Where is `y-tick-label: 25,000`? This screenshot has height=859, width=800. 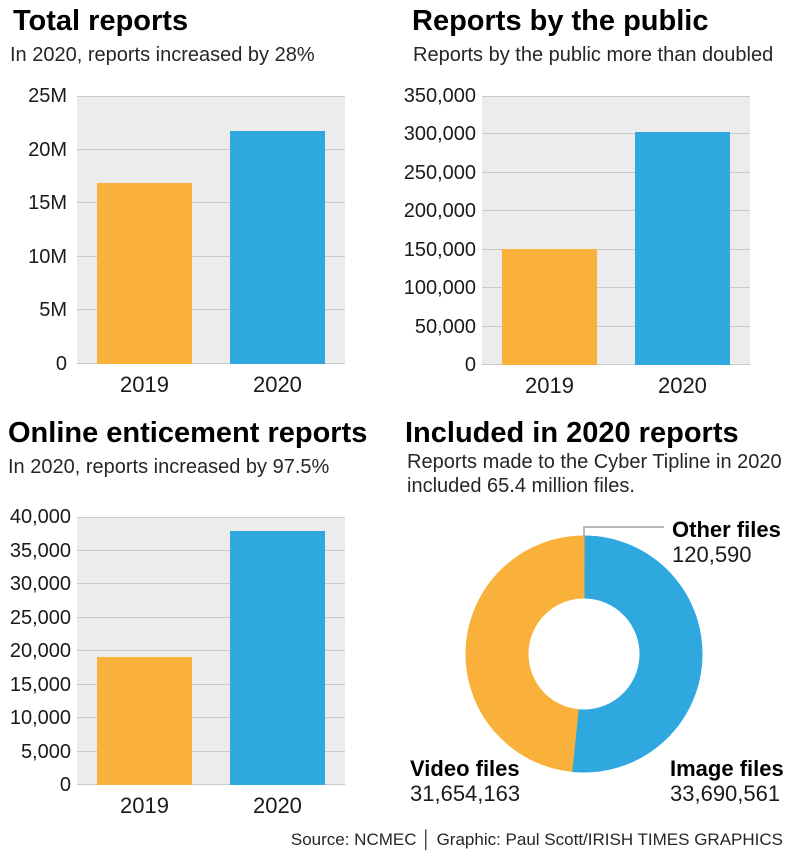
y-tick-label: 25,000 is located at coordinates (40, 617).